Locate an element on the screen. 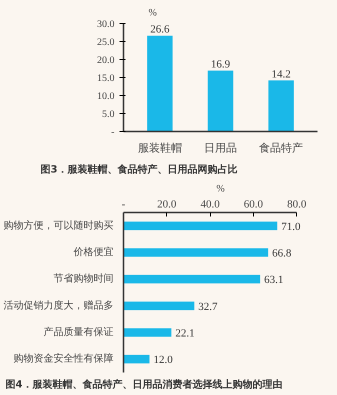 This screenshot has height=395, width=337. y-tick-label: 5.0 is located at coordinates (108, 114).